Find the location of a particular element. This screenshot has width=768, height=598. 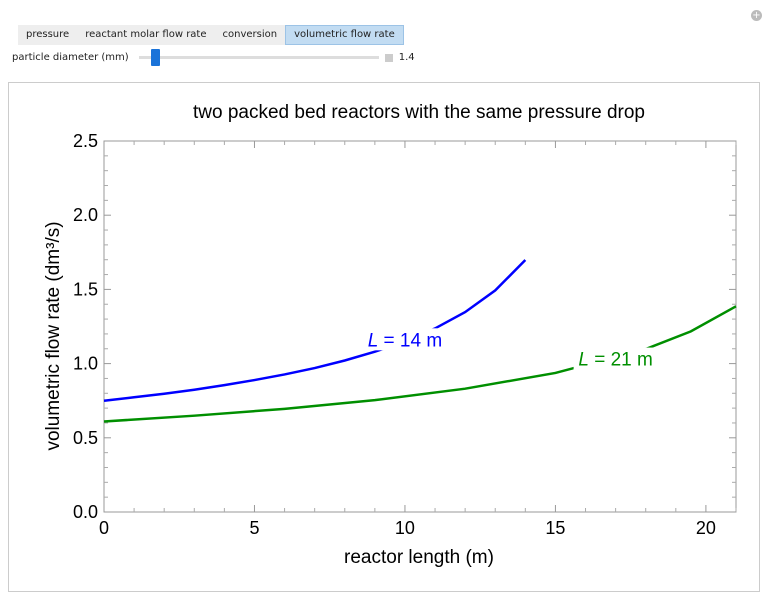

add-icon: + is located at coordinates (756, 15).